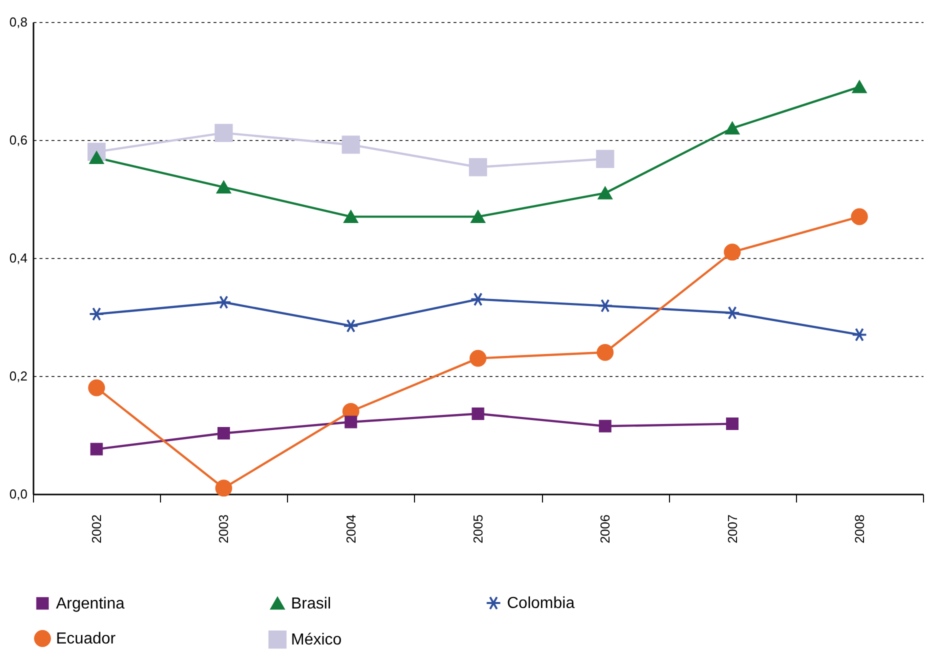 This screenshot has width=948, height=666. Describe the element at coordinates (541, 603) in the screenshot. I see `legend-label: Colombia` at that location.